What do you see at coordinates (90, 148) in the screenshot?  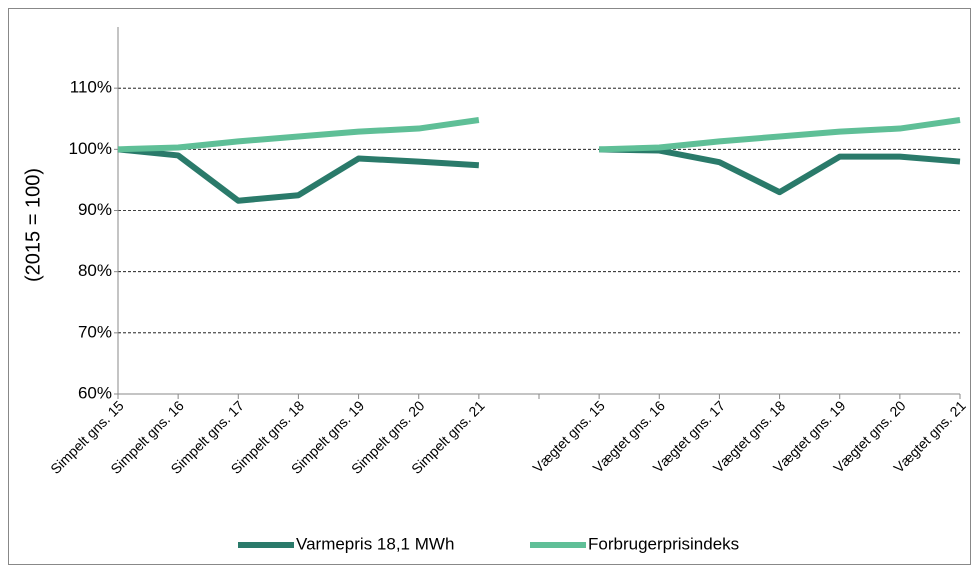 I see `y-tick-label: 100%` at bounding box center [90, 148].